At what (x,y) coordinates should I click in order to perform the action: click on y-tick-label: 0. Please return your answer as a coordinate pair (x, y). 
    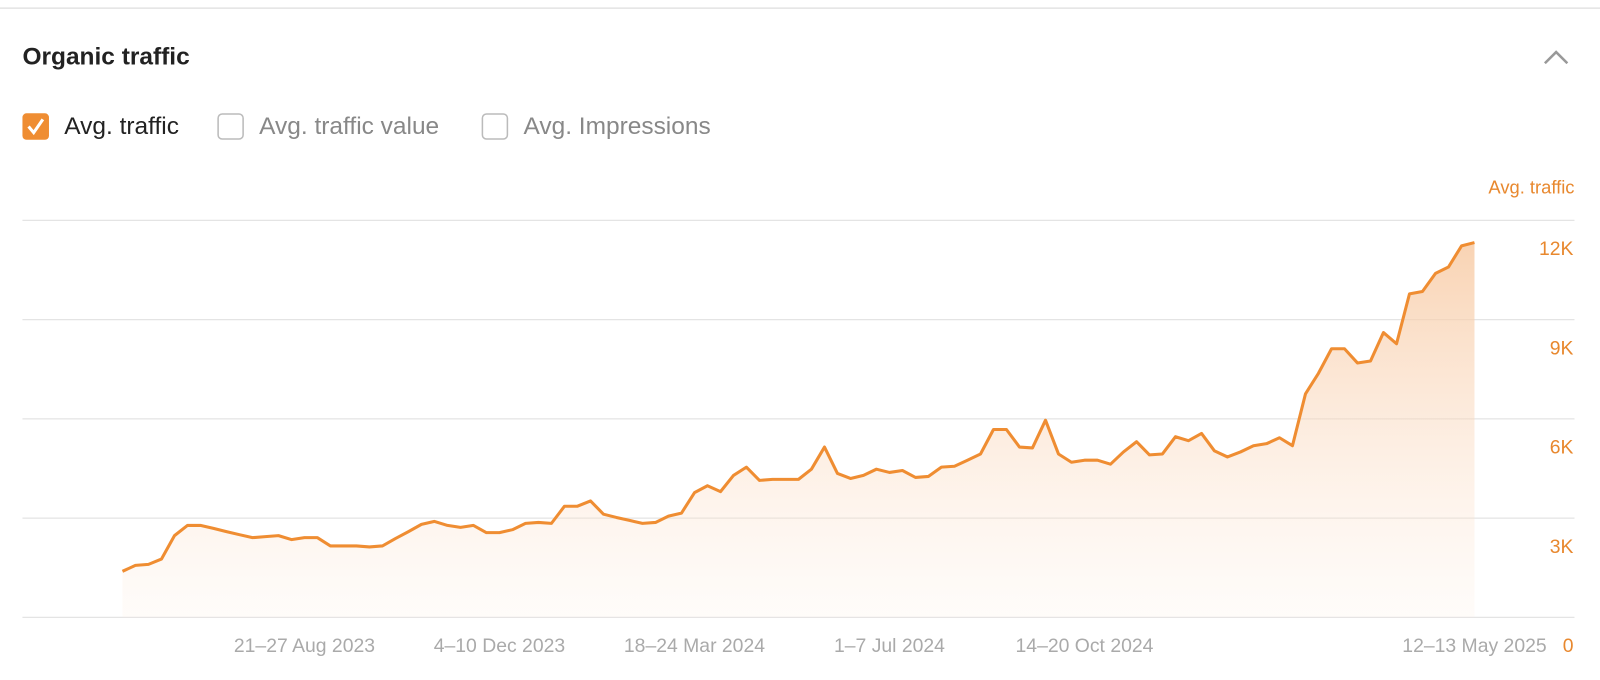
    Looking at the image, I should click on (1568, 646).